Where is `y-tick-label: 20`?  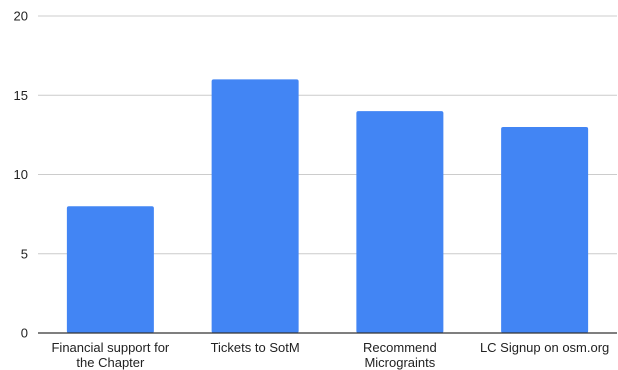 y-tick-label: 20 is located at coordinates (21, 16).